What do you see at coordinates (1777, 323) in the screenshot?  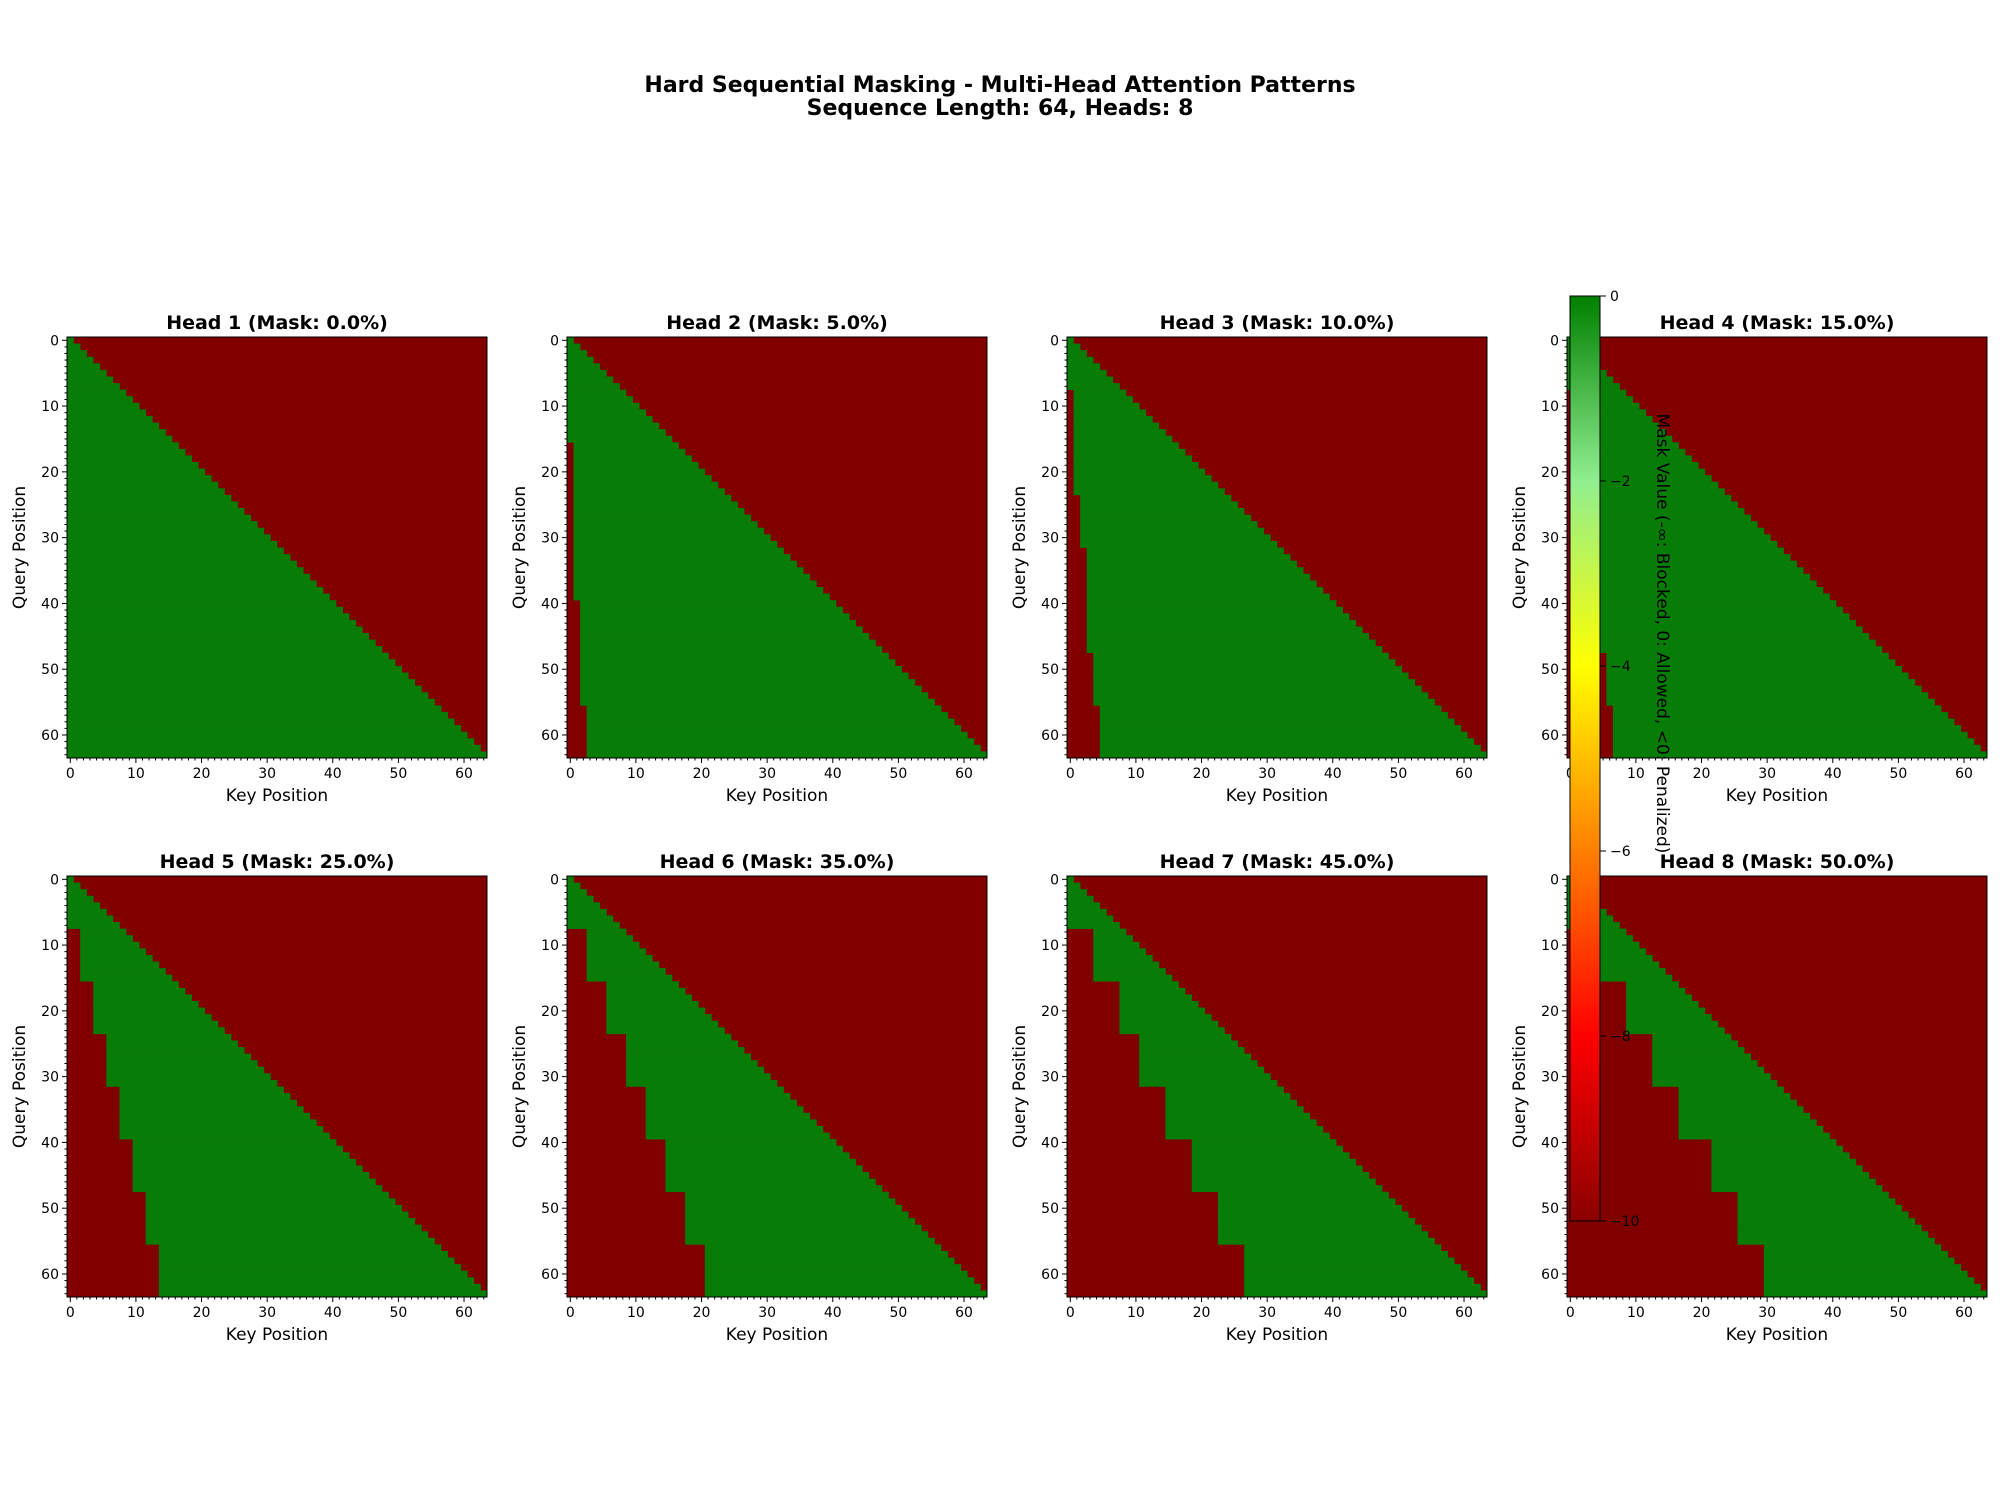 I see `panel-title: Head 4 (Mask: 15.0%)` at bounding box center [1777, 323].